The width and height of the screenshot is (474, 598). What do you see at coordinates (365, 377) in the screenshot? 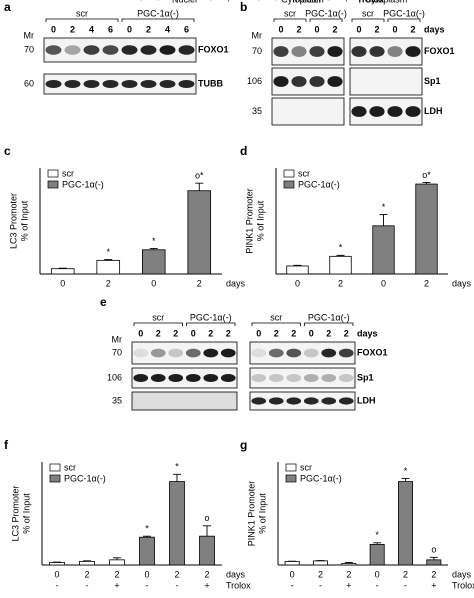
I see `protein-label: Sp1` at bounding box center [365, 377].